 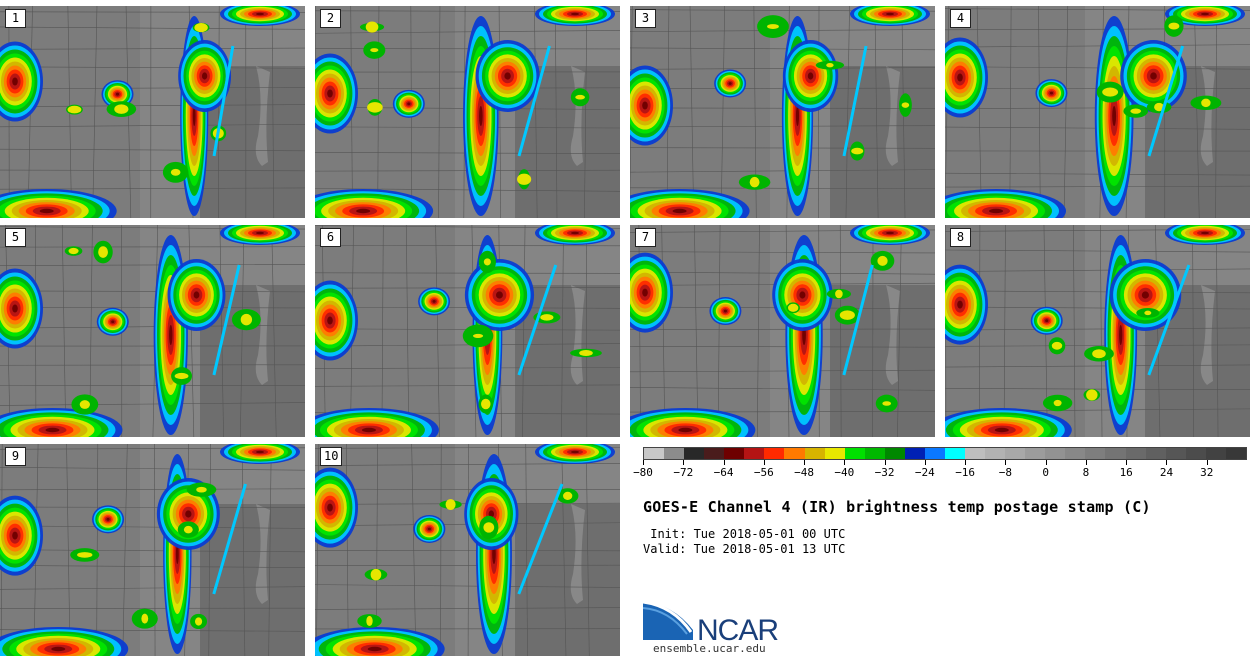 I want to click on map-panel: 7, so click(x=782, y=331).